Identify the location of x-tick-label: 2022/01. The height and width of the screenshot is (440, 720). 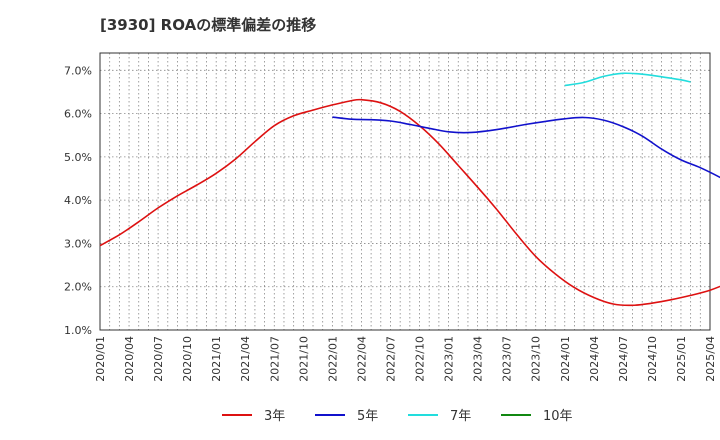
(332, 359).